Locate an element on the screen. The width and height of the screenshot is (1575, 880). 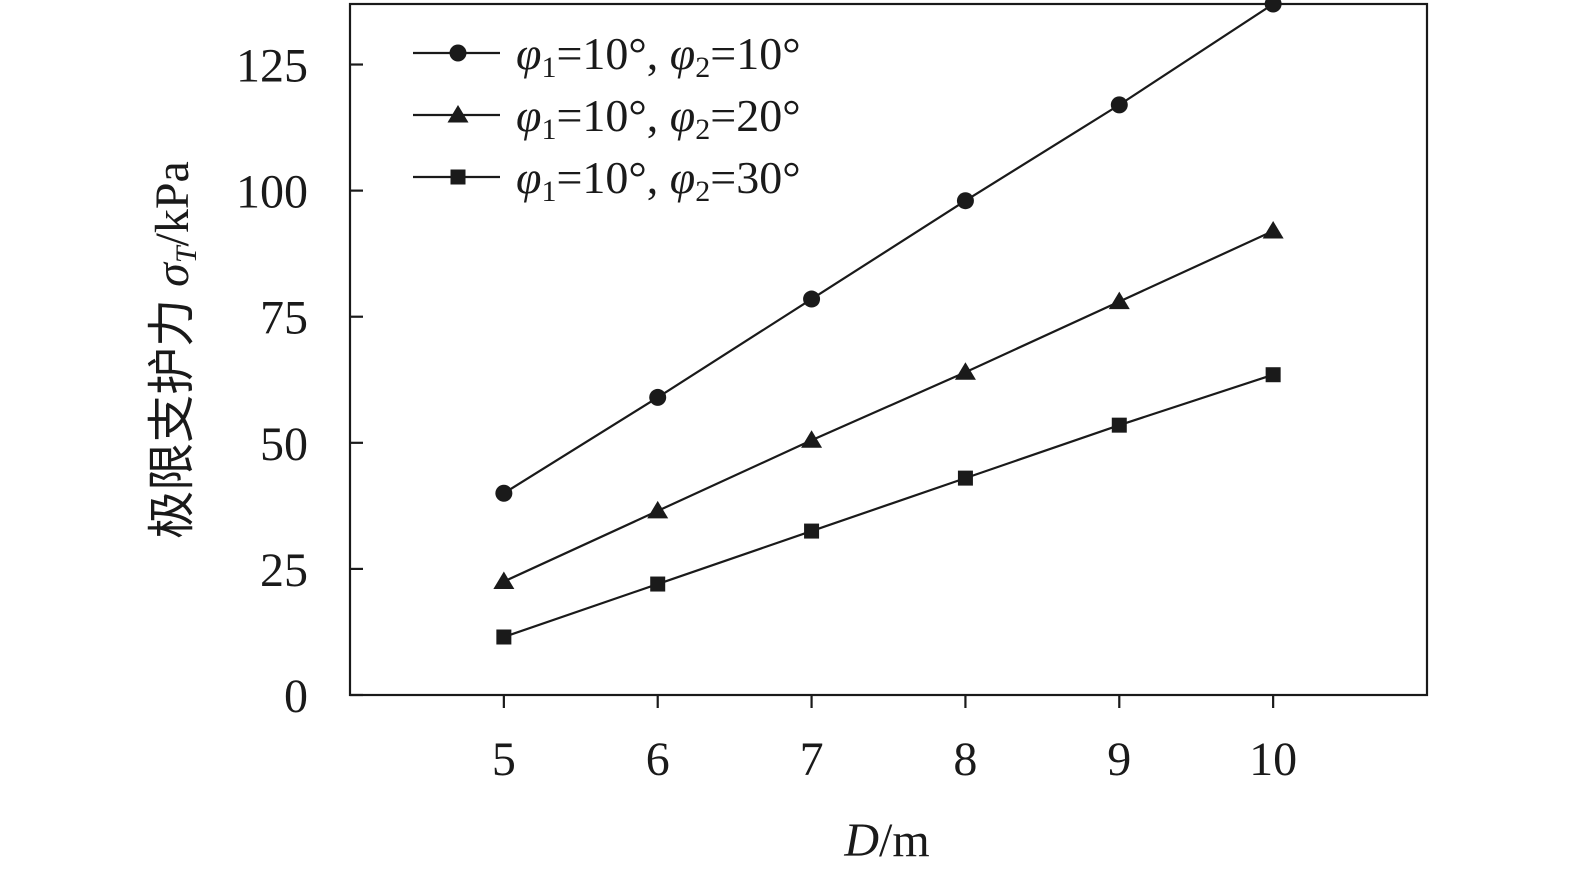
y-axis-prefix: 极限支护力 is located at coordinates (172, 413).